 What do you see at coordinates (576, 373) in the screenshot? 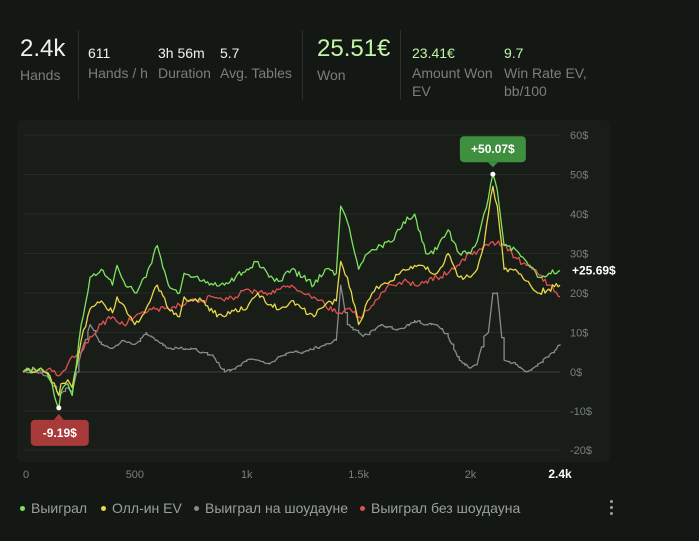
I see `y-tick-label: 0$` at bounding box center [576, 373].